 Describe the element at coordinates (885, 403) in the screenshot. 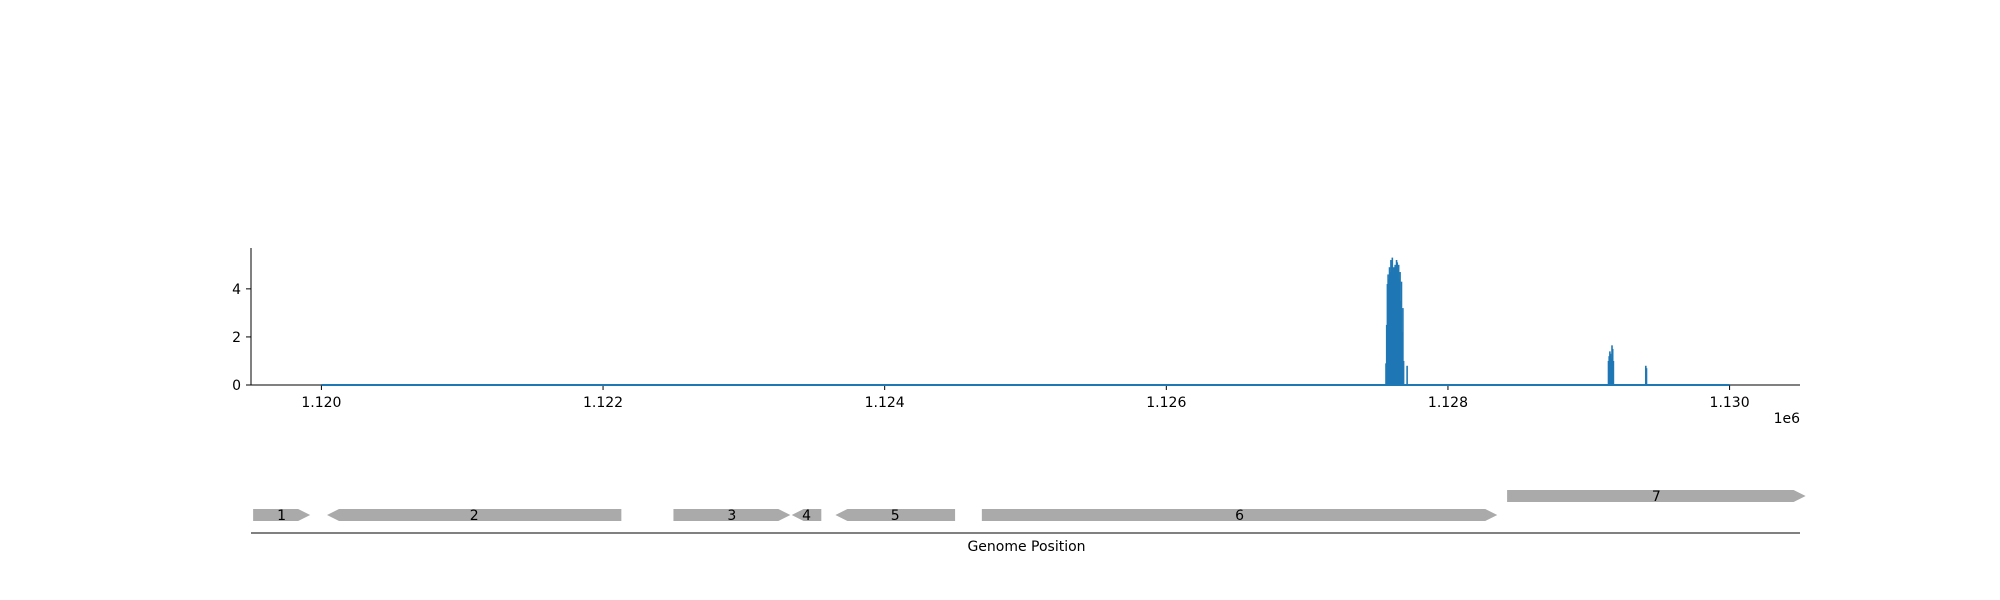

I see `x-tick-label: 1.124` at that location.